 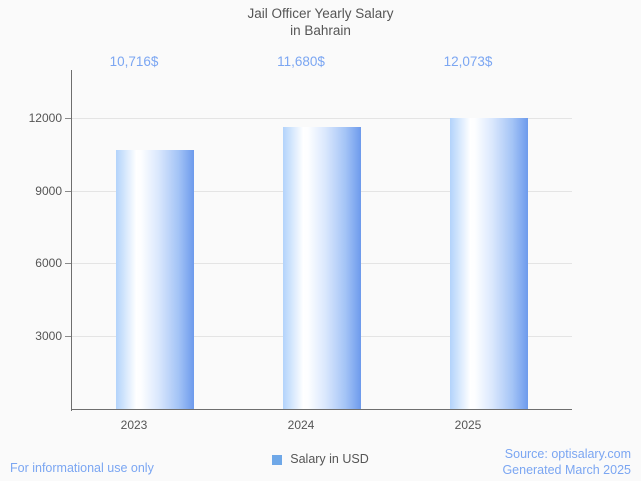 I want to click on x-tick-label-2024: 2024, so click(x=301, y=425).